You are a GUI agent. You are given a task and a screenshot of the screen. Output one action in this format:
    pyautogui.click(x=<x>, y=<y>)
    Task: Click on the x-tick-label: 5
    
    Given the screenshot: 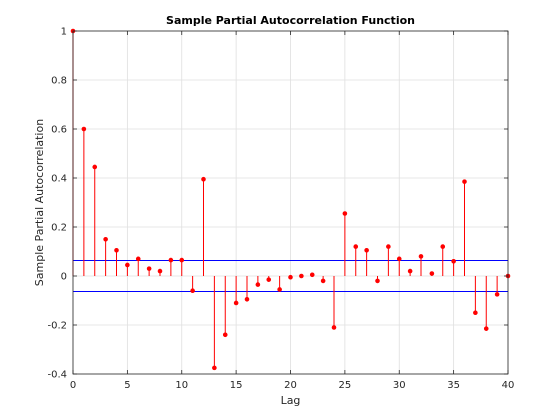 What is the action you would take?
    pyautogui.click(x=127, y=385)
    